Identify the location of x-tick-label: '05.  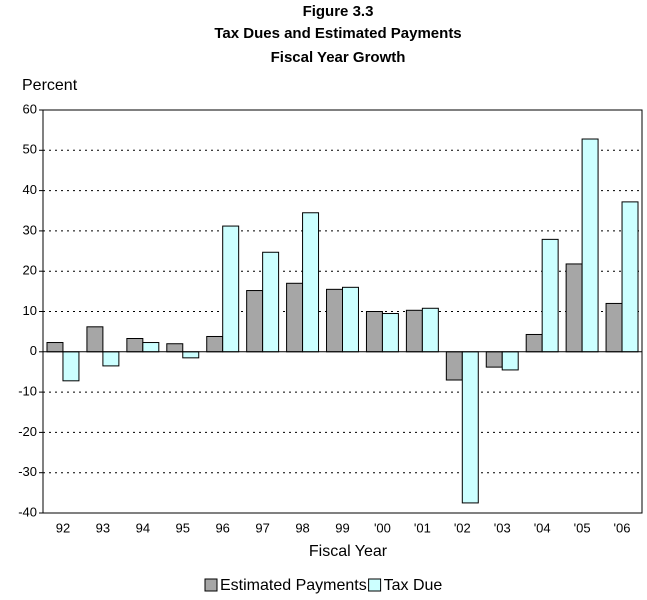
(582, 527).